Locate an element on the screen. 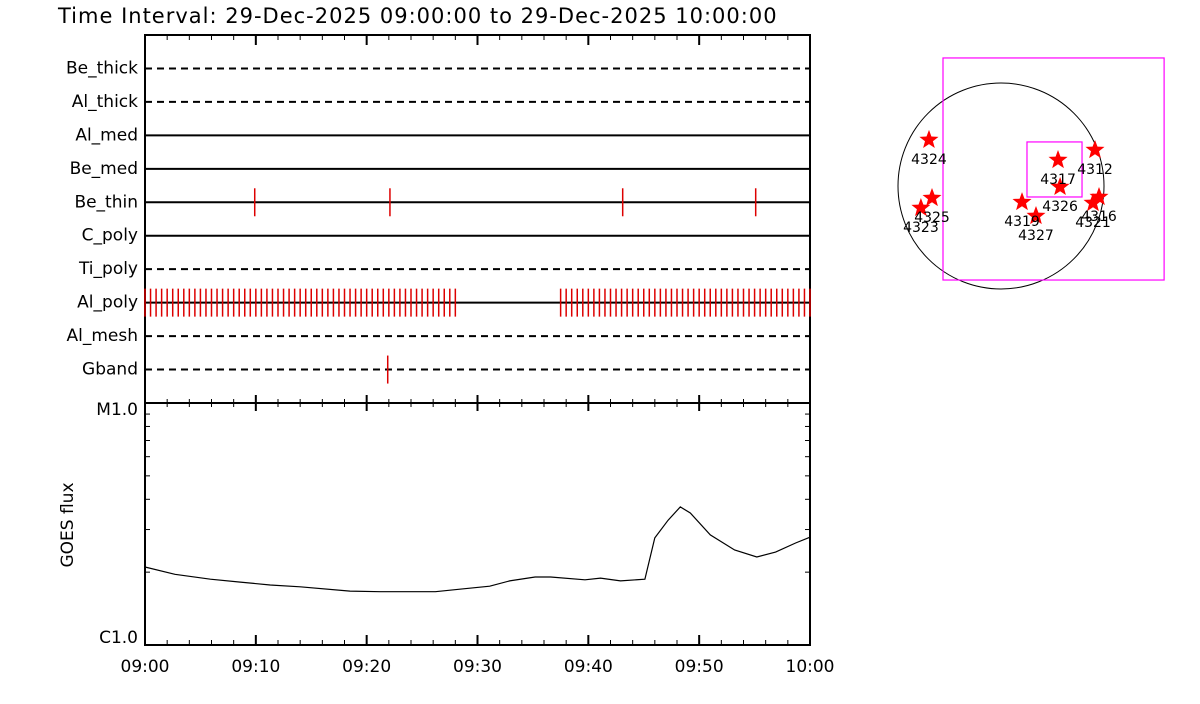 The height and width of the screenshot is (704, 1200). region-label: 4323 is located at coordinates (921, 228).